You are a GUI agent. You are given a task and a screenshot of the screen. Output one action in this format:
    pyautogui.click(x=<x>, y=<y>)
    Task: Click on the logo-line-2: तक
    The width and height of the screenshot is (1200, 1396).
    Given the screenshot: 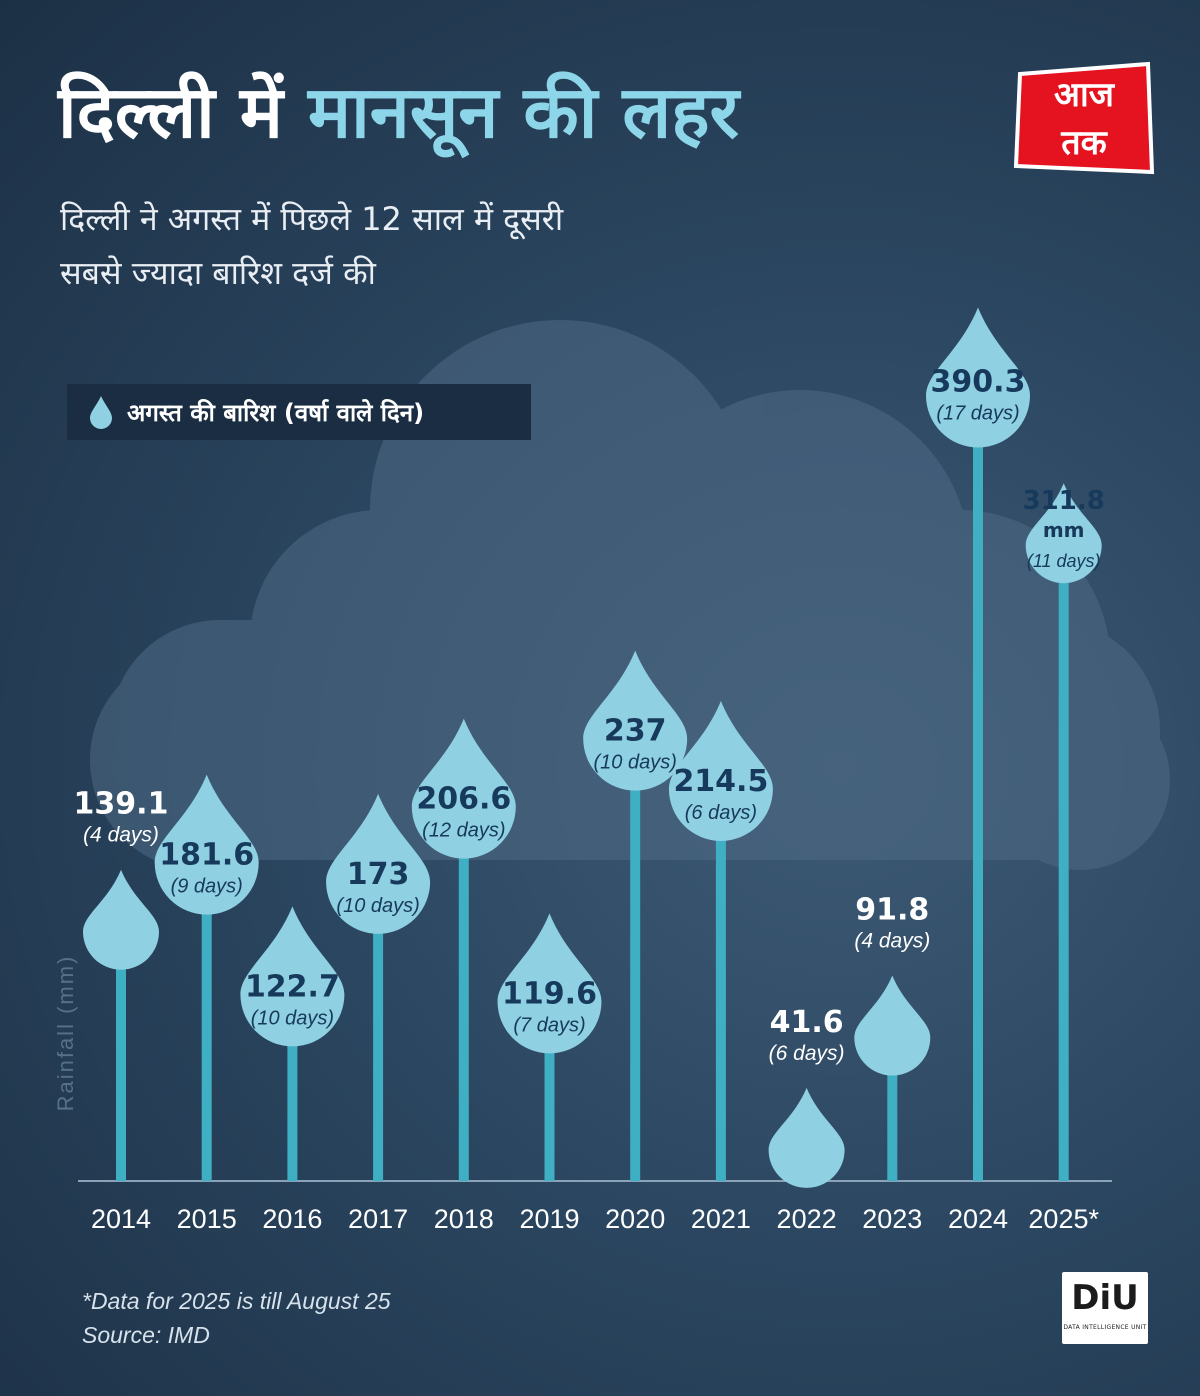 What is the action you would take?
    pyautogui.click(x=1084, y=143)
    